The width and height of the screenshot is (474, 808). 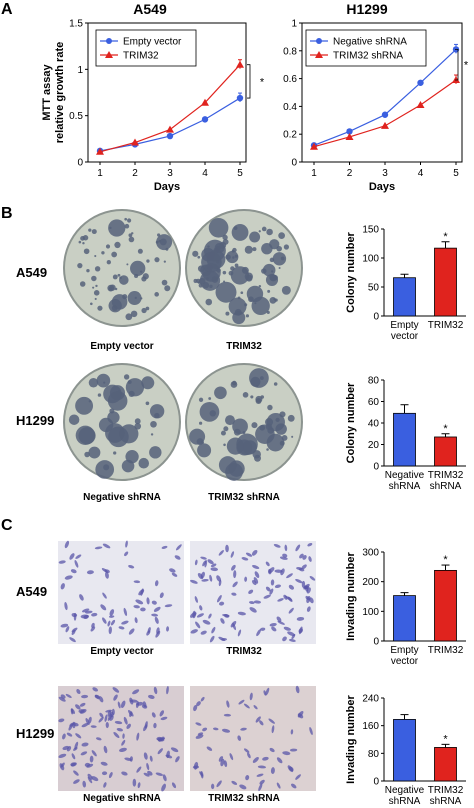 What do you see at coordinates (405, 661) in the screenshot?
I see `category-label-line: vector` at bounding box center [405, 661].